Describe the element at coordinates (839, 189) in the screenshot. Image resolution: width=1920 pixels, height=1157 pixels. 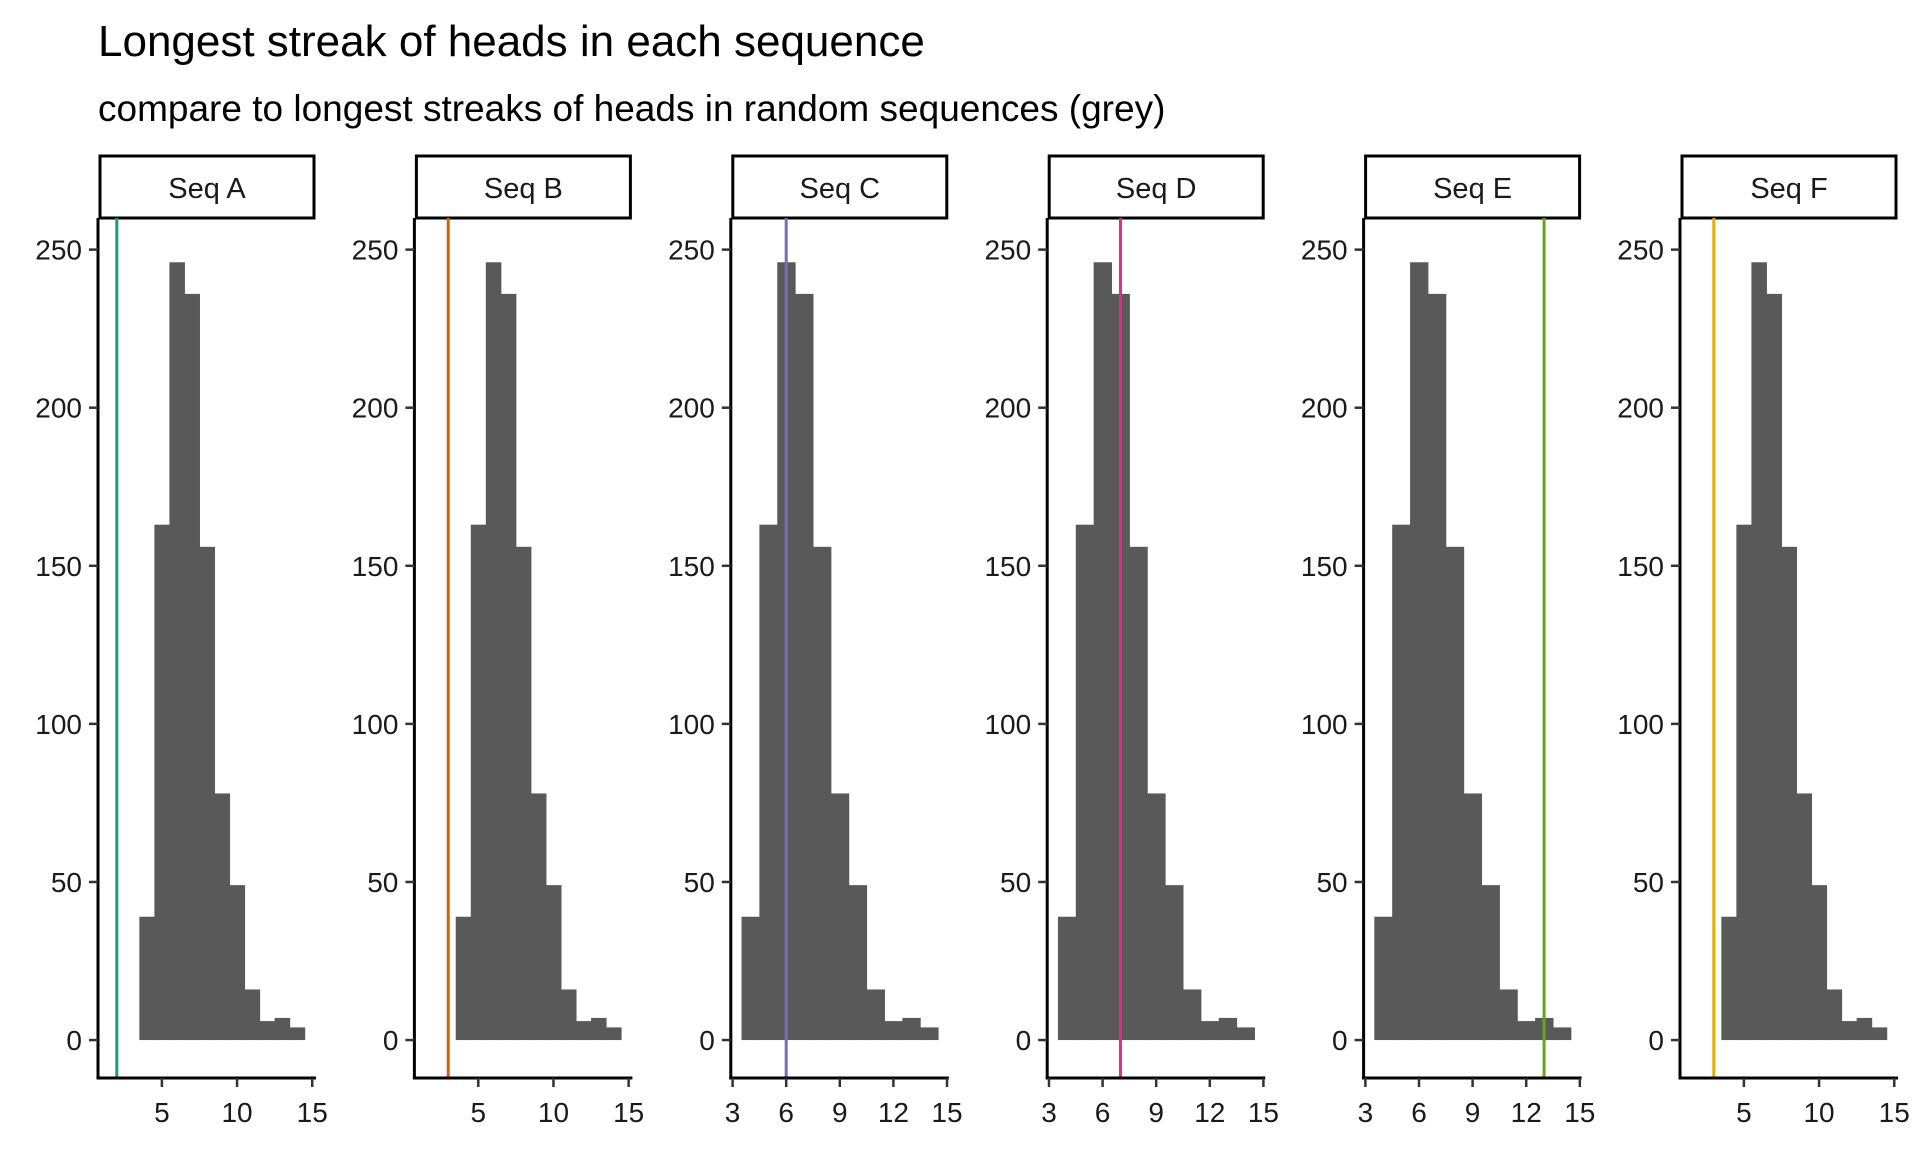
I see `strip-label: Seq C` at that location.